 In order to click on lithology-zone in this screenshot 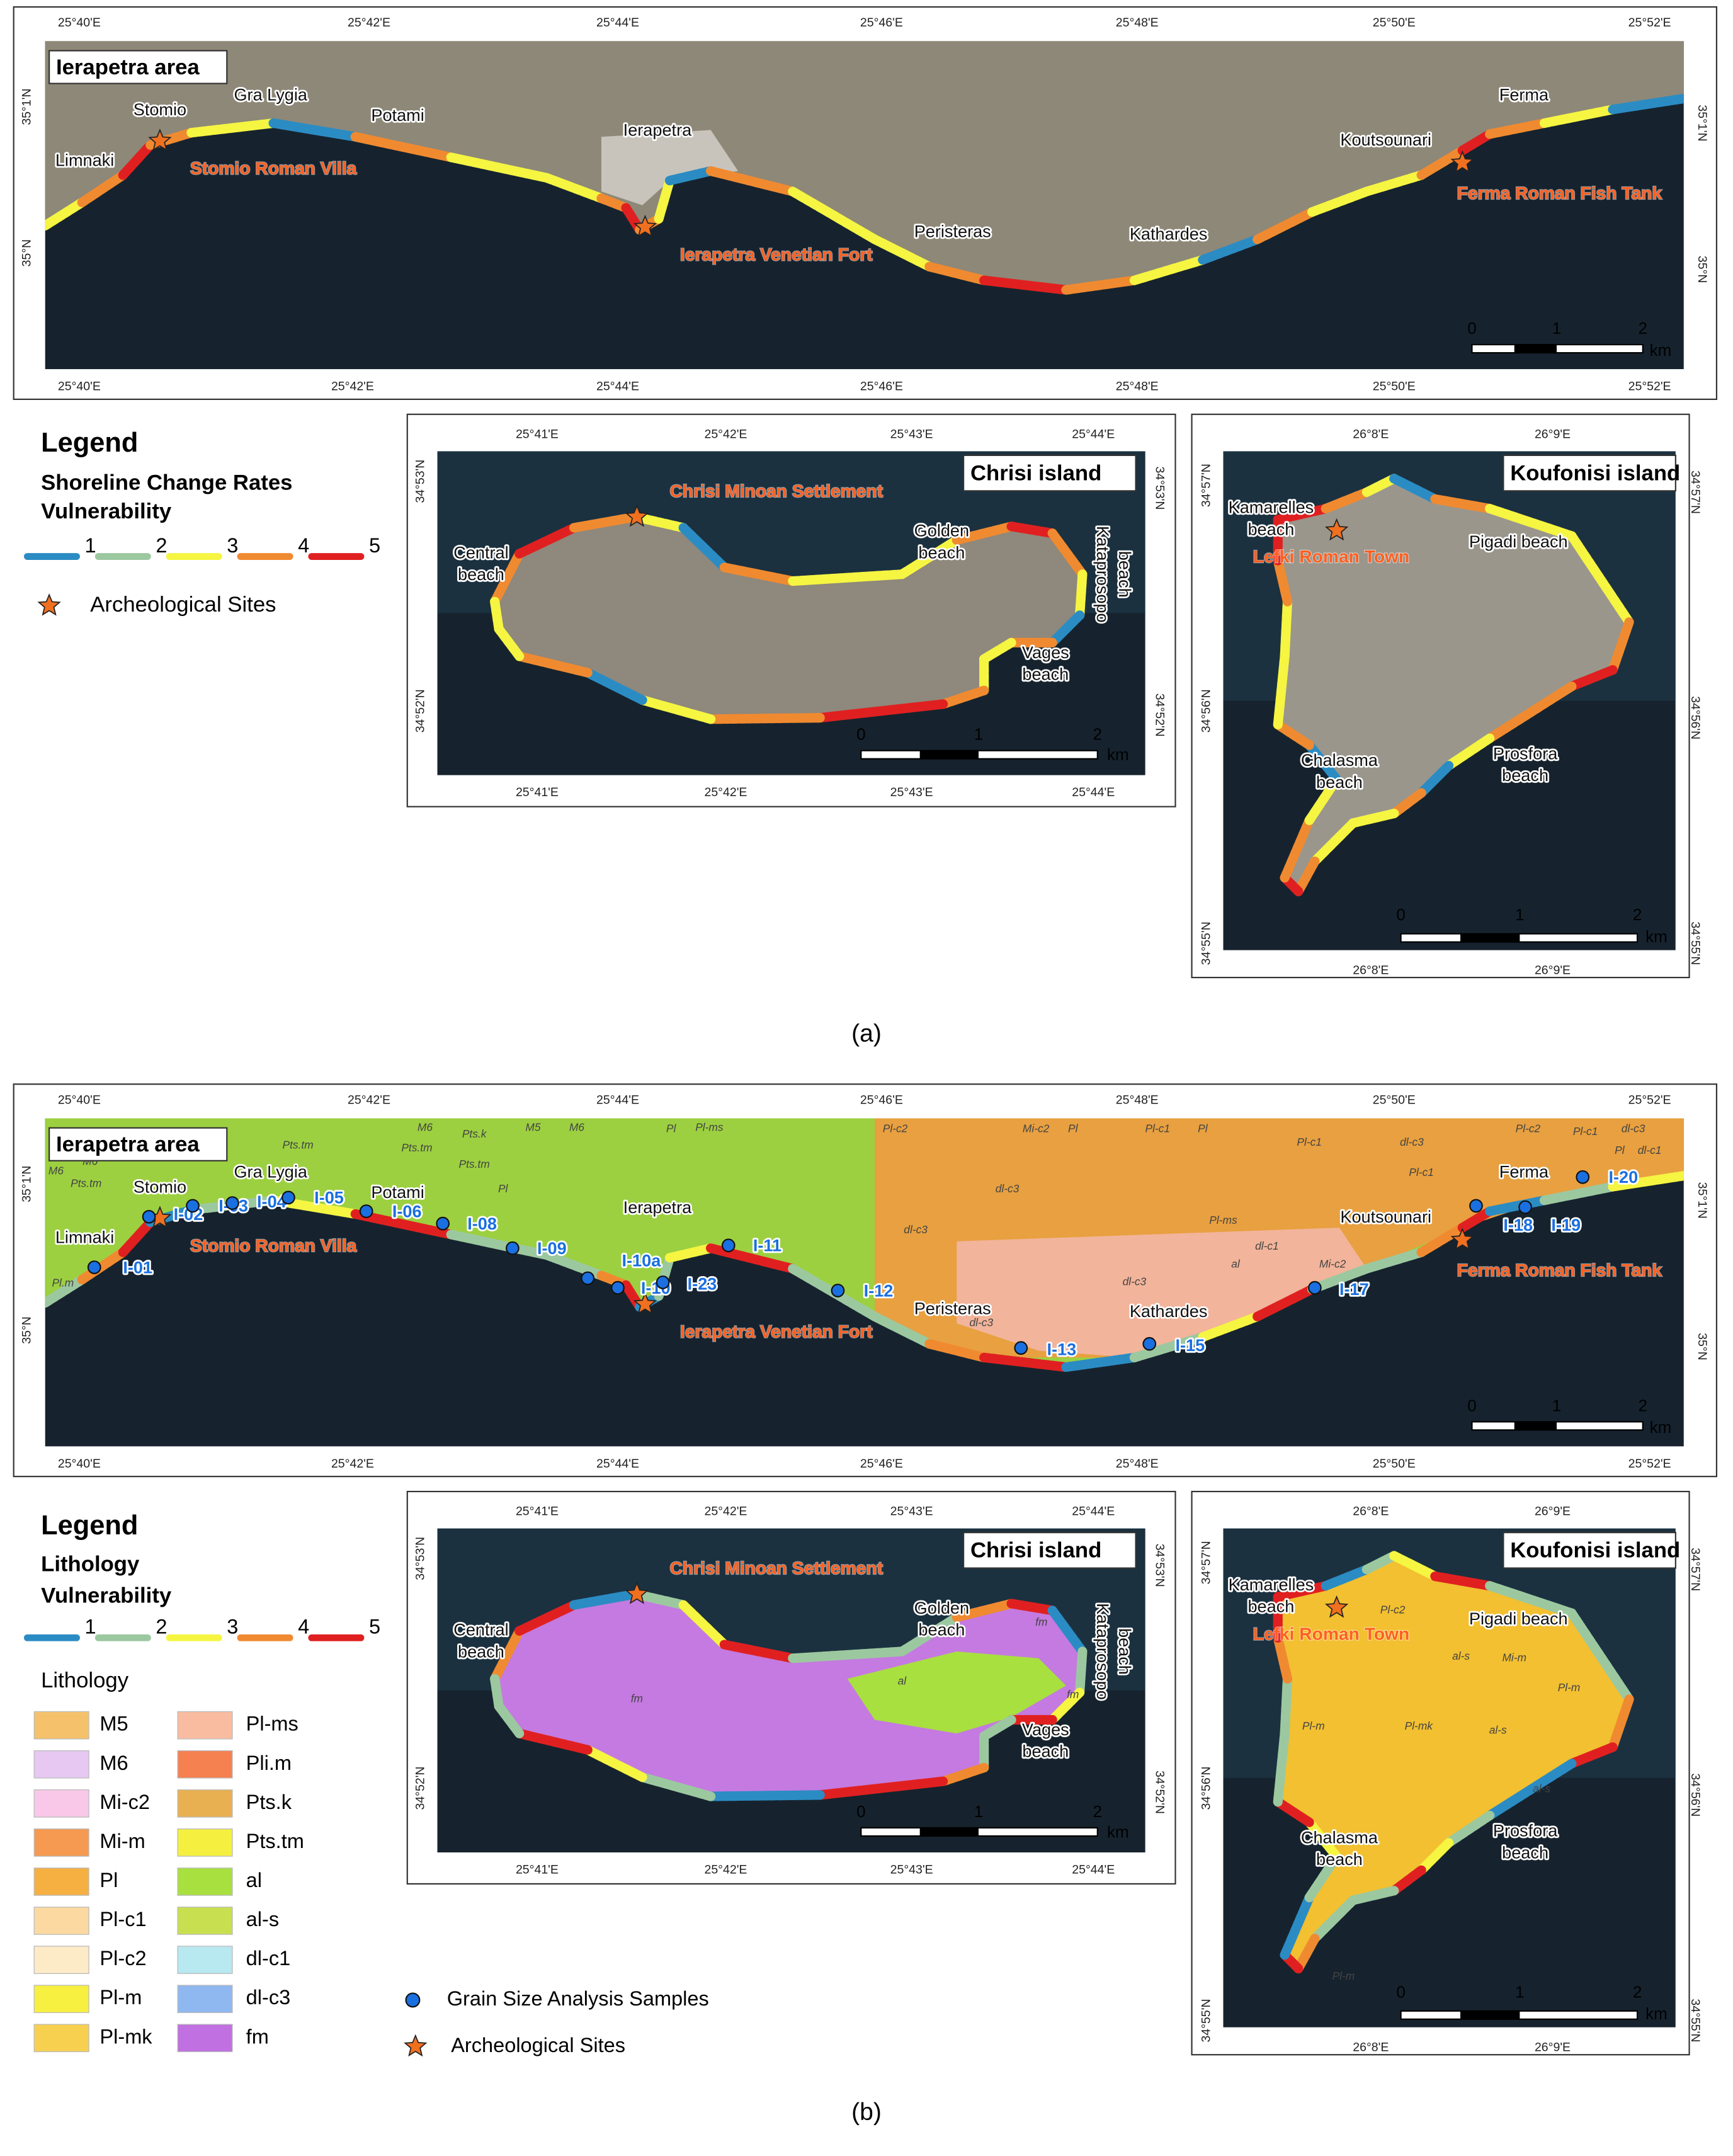, I will do `click(956, 1692)`.